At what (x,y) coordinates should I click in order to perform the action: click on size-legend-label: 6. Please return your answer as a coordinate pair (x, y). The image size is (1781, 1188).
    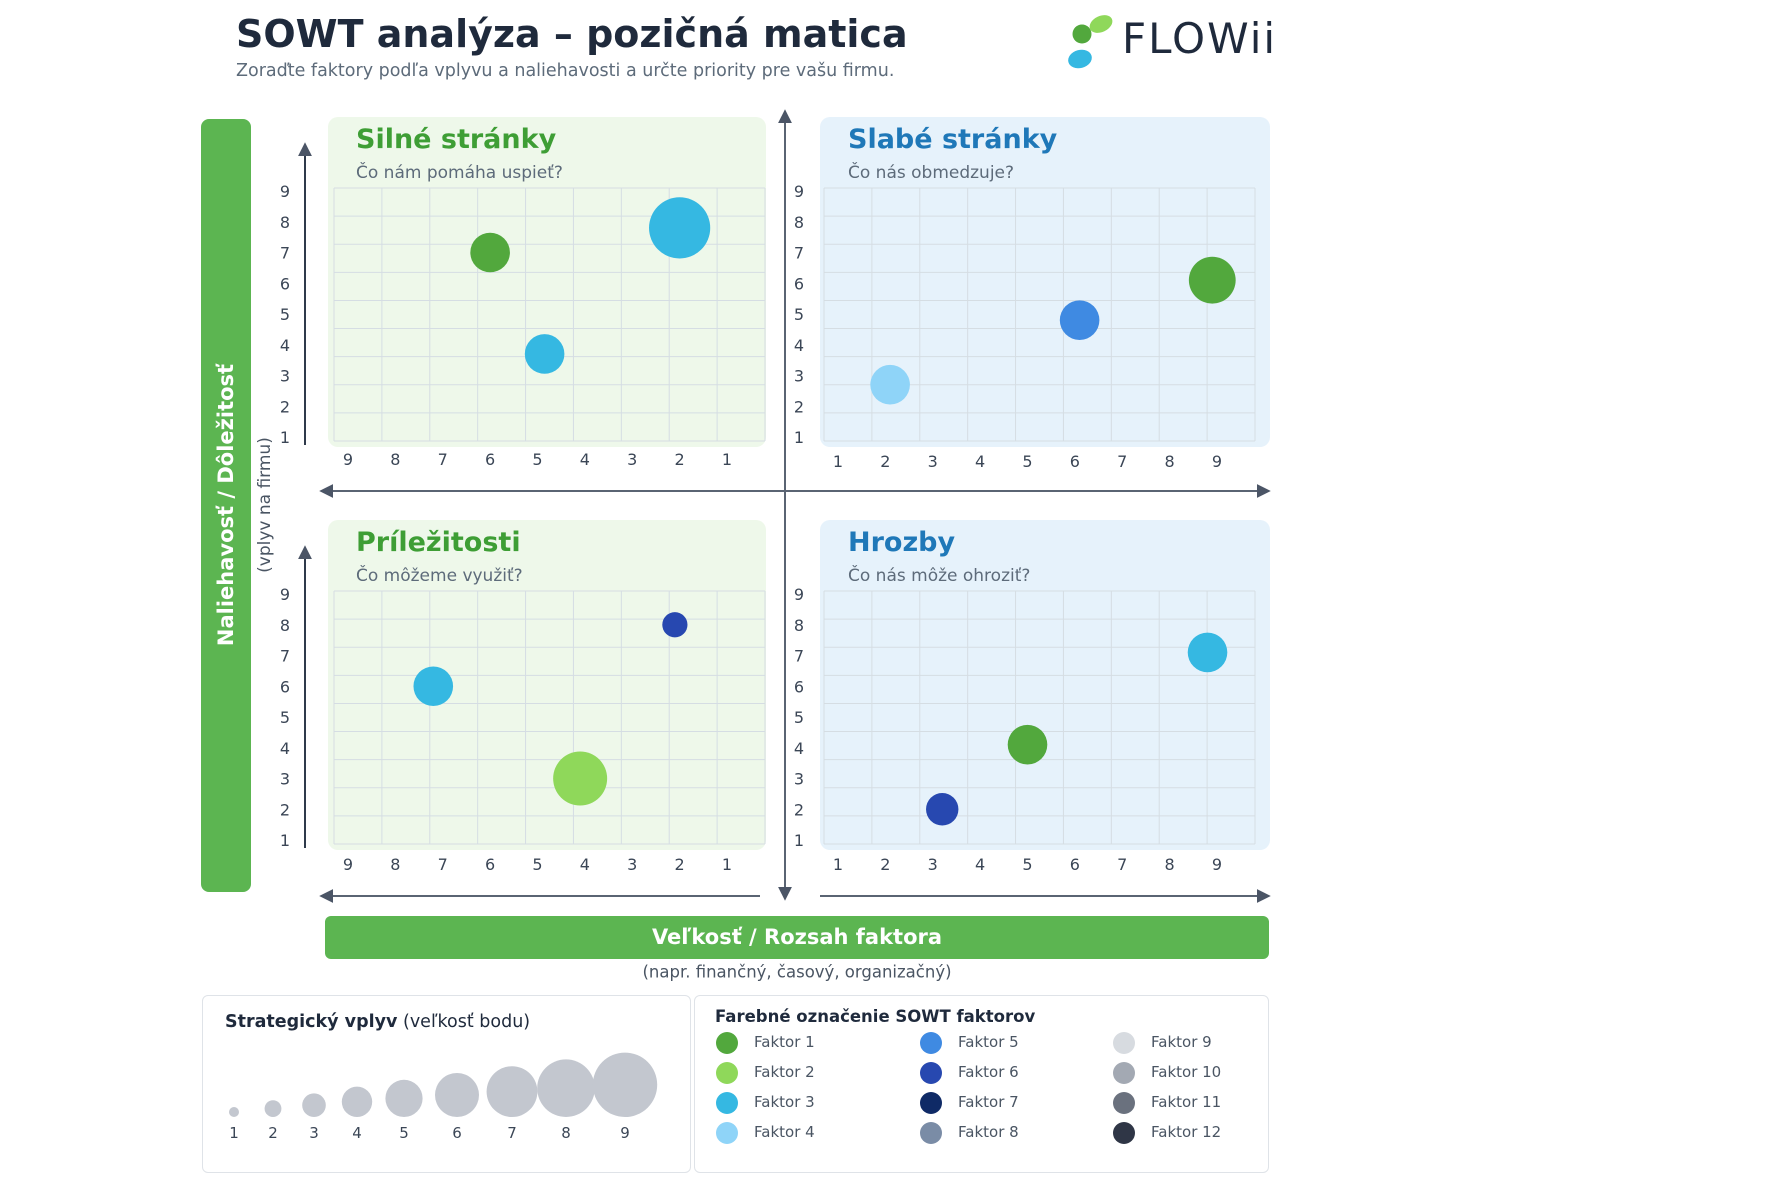
    Looking at the image, I should click on (457, 1133).